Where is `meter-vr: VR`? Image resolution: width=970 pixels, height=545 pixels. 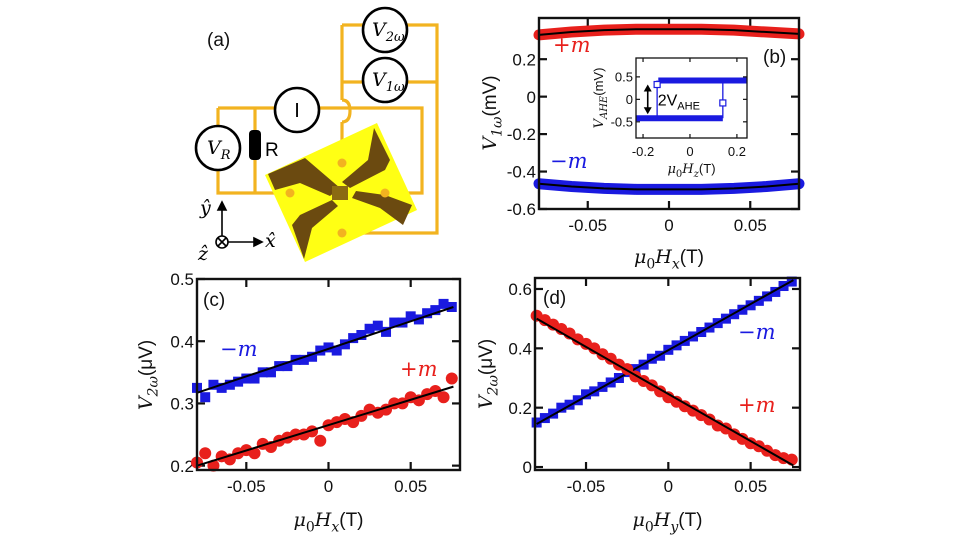 meter-vr: VR is located at coordinates (218, 148).